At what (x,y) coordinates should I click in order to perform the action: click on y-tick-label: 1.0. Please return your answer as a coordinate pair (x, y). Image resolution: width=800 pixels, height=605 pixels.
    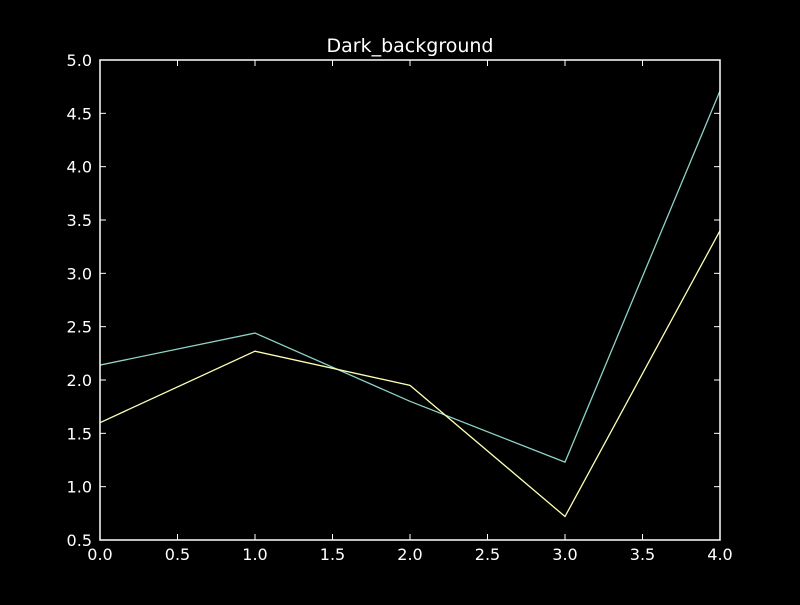
    Looking at the image, I should click on (79, 487).